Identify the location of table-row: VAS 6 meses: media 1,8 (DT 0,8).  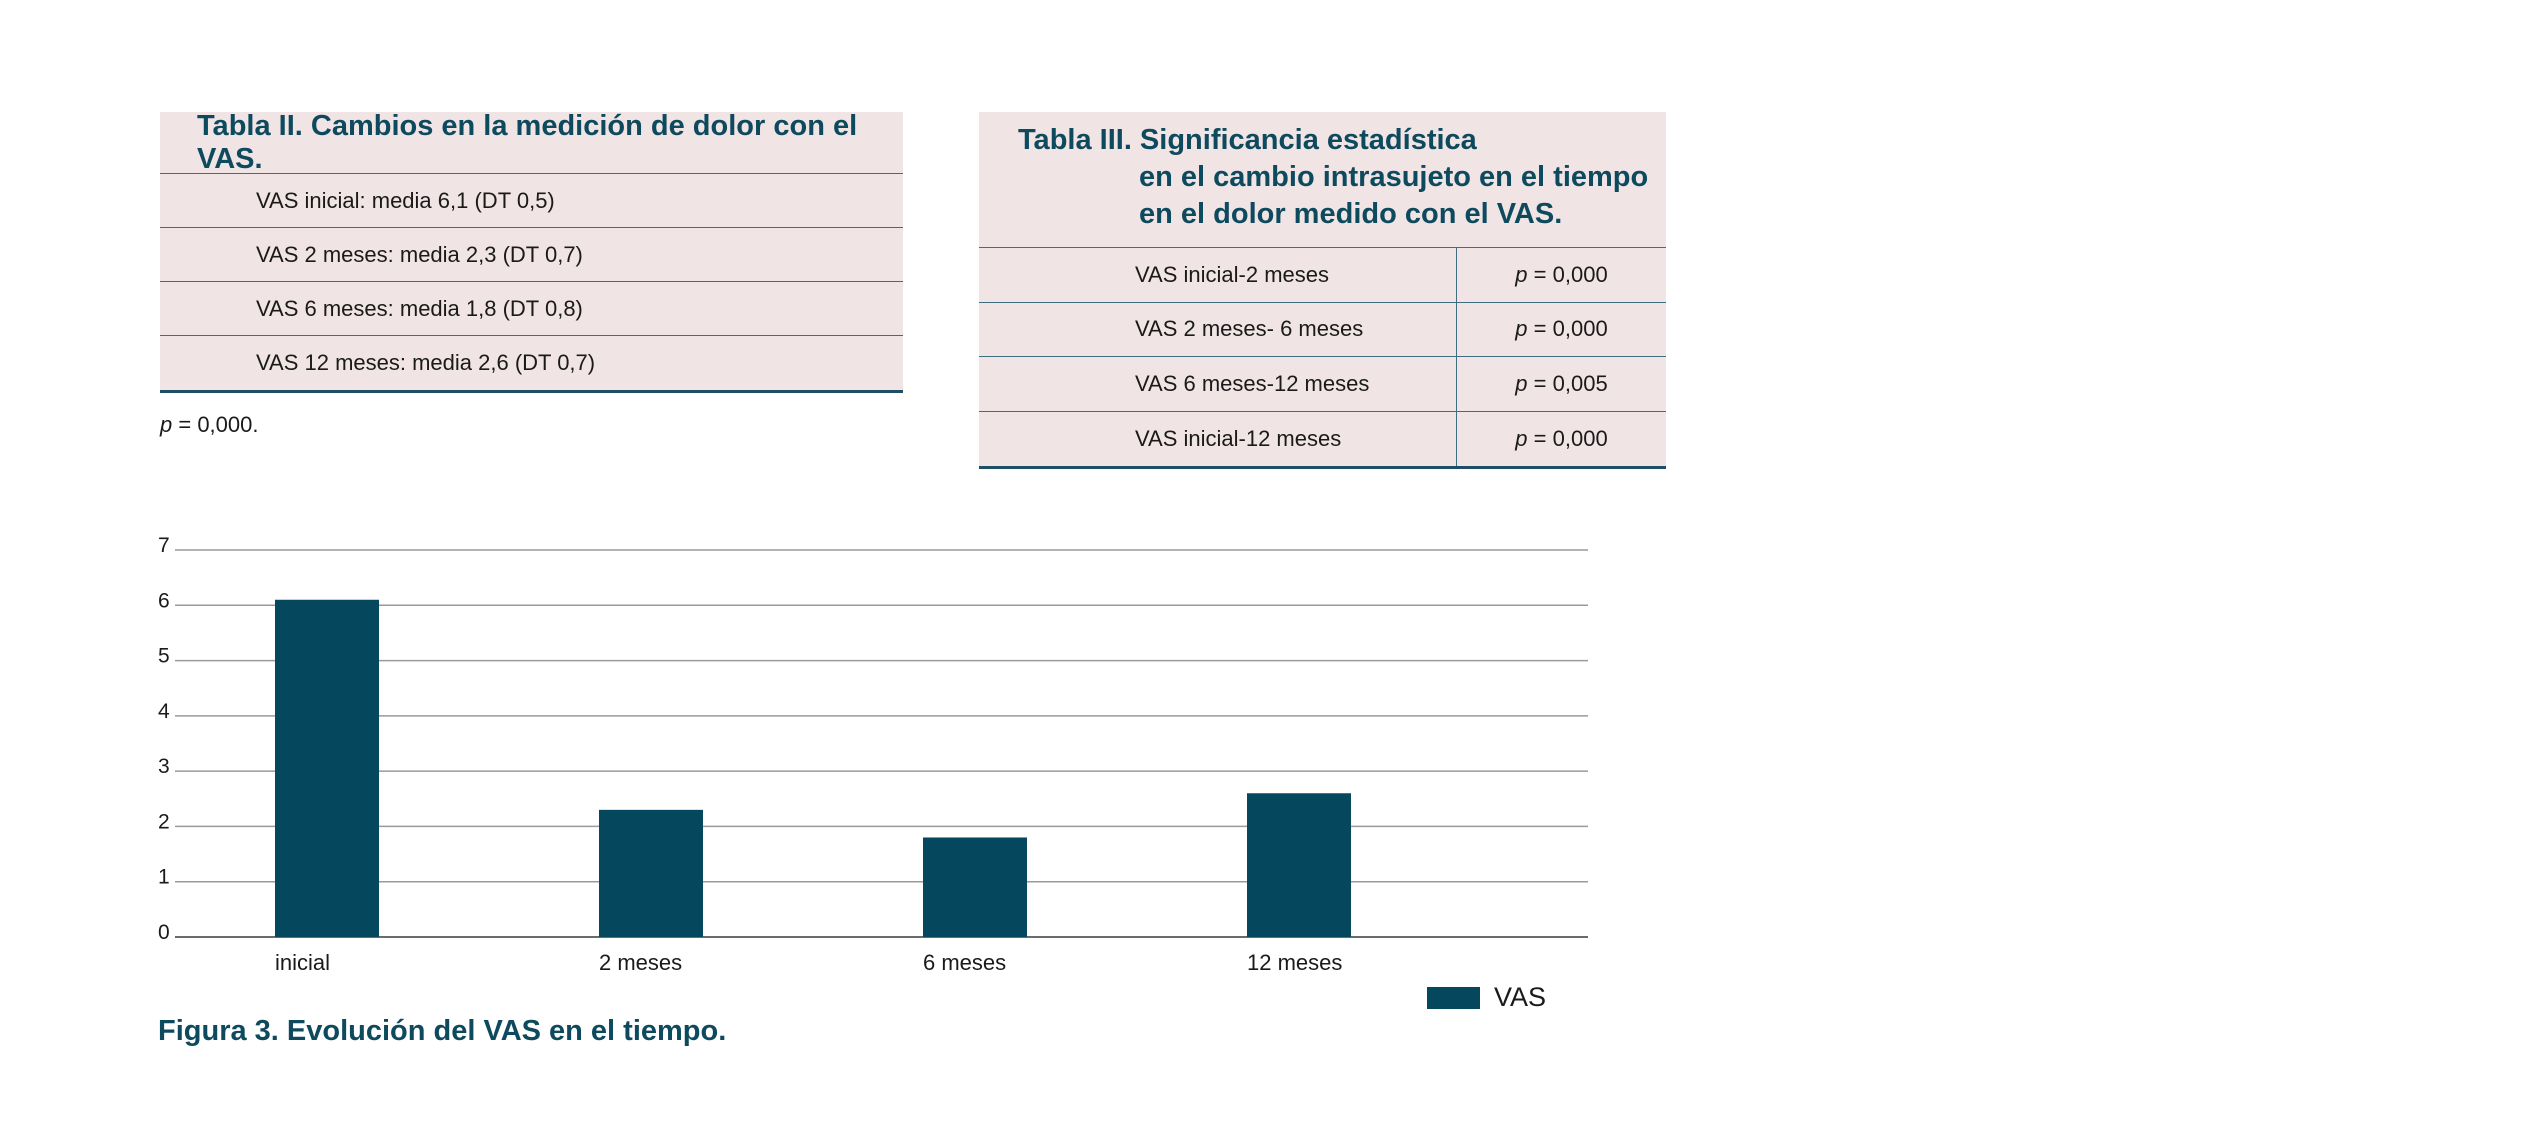
(531, 309).